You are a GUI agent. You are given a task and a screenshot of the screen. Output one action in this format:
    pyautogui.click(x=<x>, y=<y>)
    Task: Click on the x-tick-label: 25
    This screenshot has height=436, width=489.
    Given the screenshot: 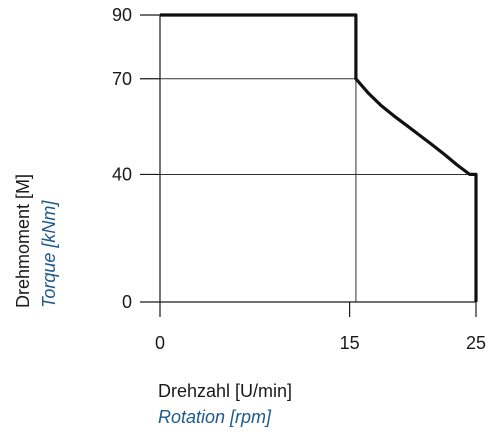 What is the action you would take?
    pyautogui.click(x=476, y=343)
    